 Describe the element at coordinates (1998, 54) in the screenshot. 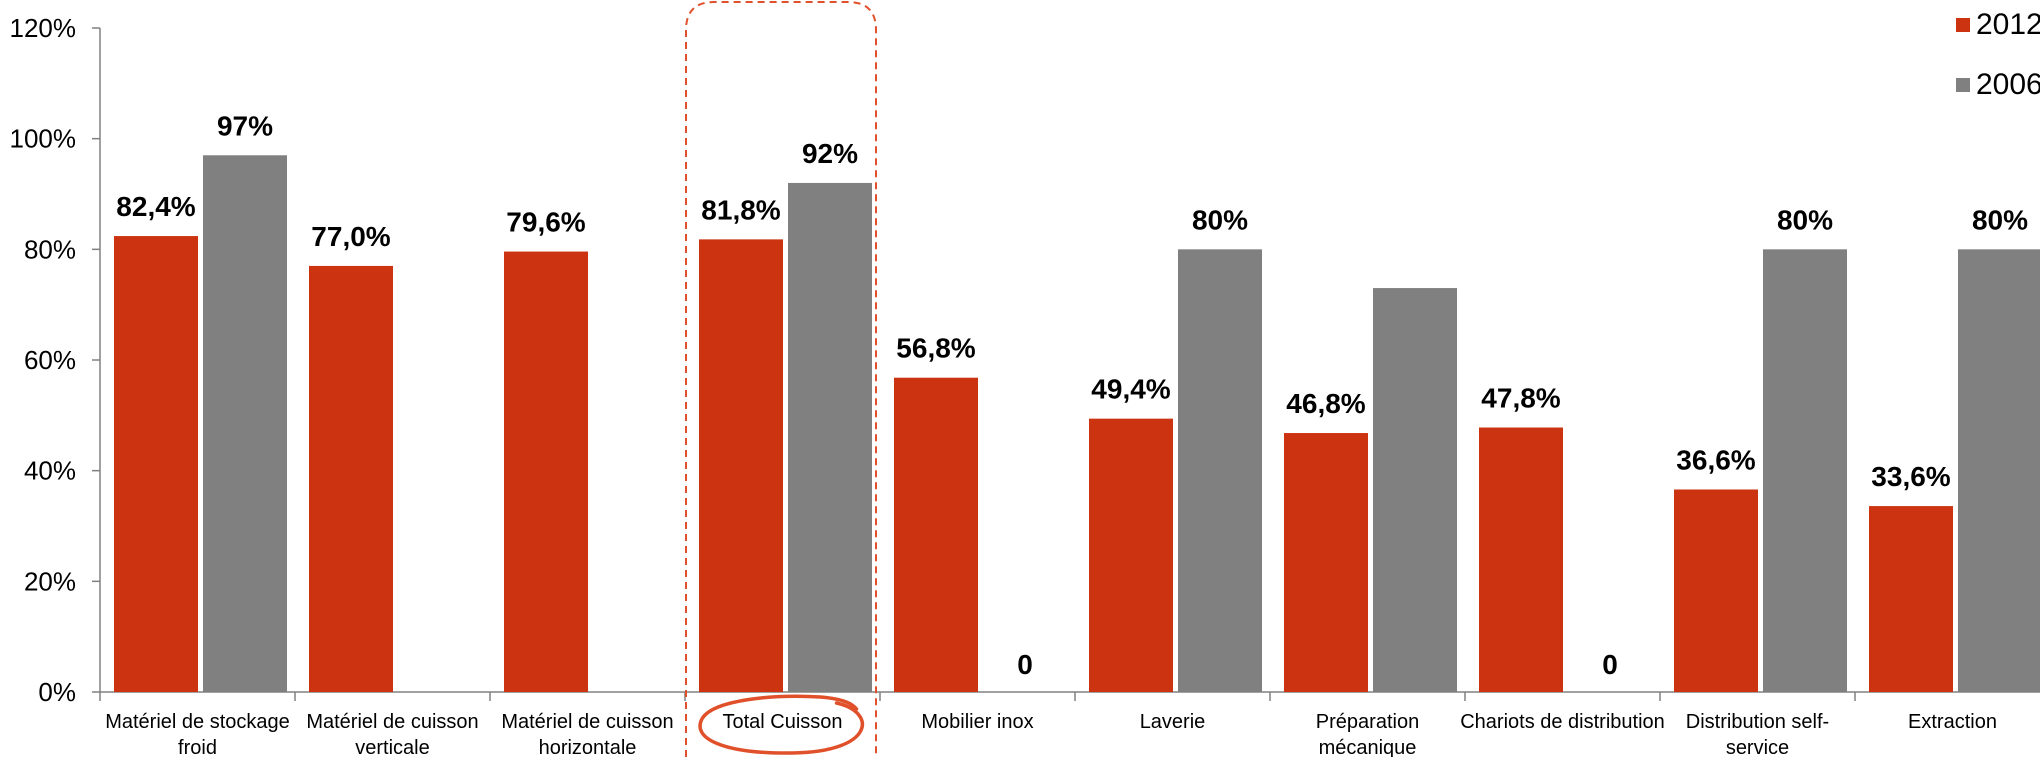

I see `legend: 2012 2006` at that location.